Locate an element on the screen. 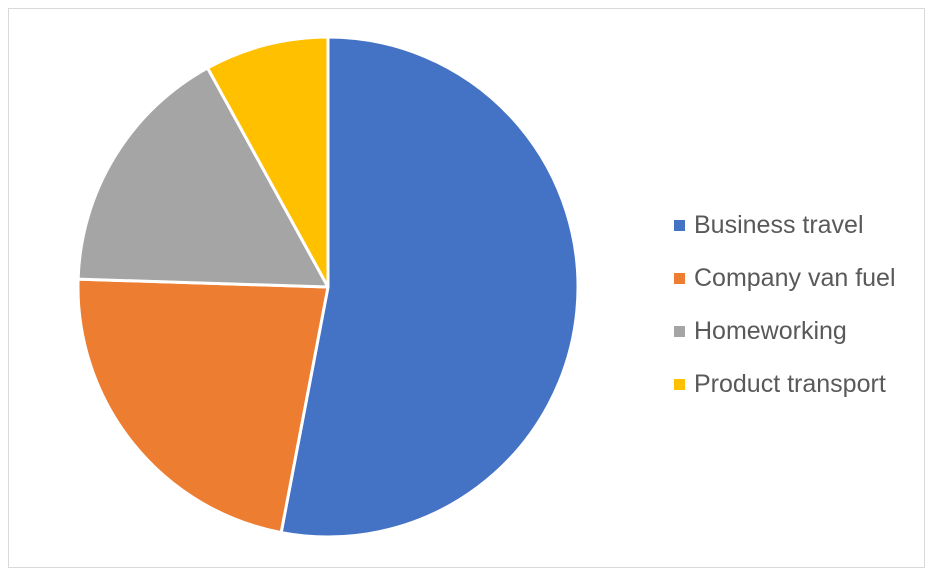  legend-item-homeworking: Homeworking is located at coordinates (785, 331).